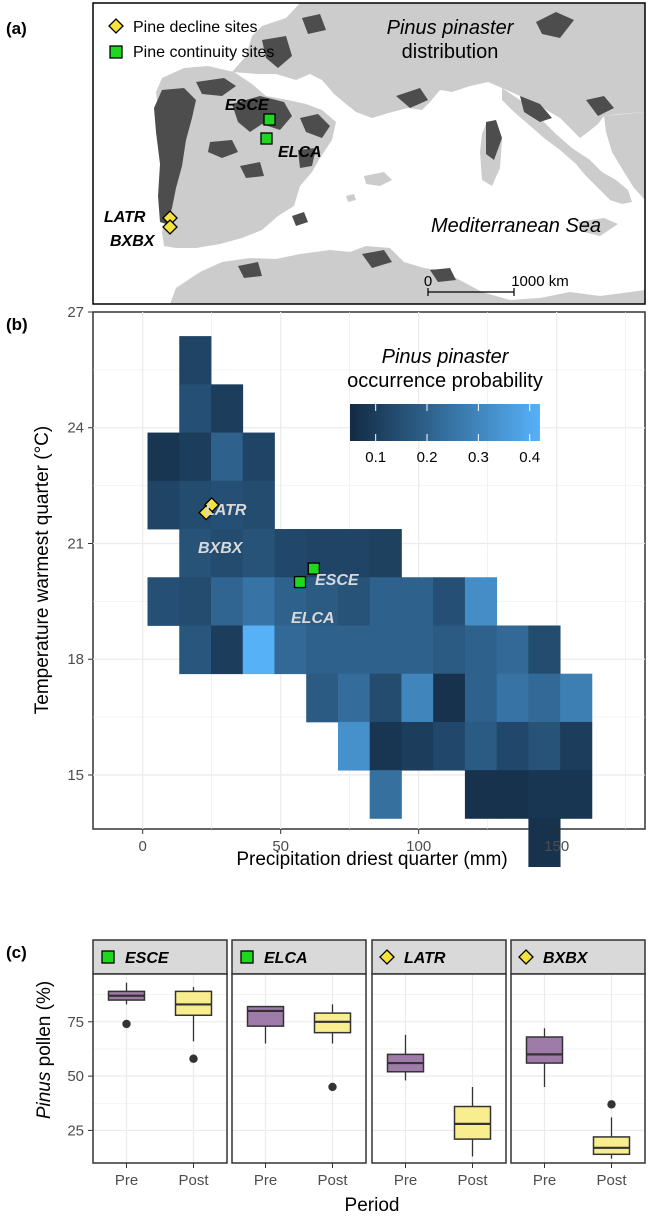 Image resolution: width=651 pixels, height=1216 pixels. Describe the element at coordinates (428, 281) in the screenshot. I see `scalebar-start-label: 0` at that location.